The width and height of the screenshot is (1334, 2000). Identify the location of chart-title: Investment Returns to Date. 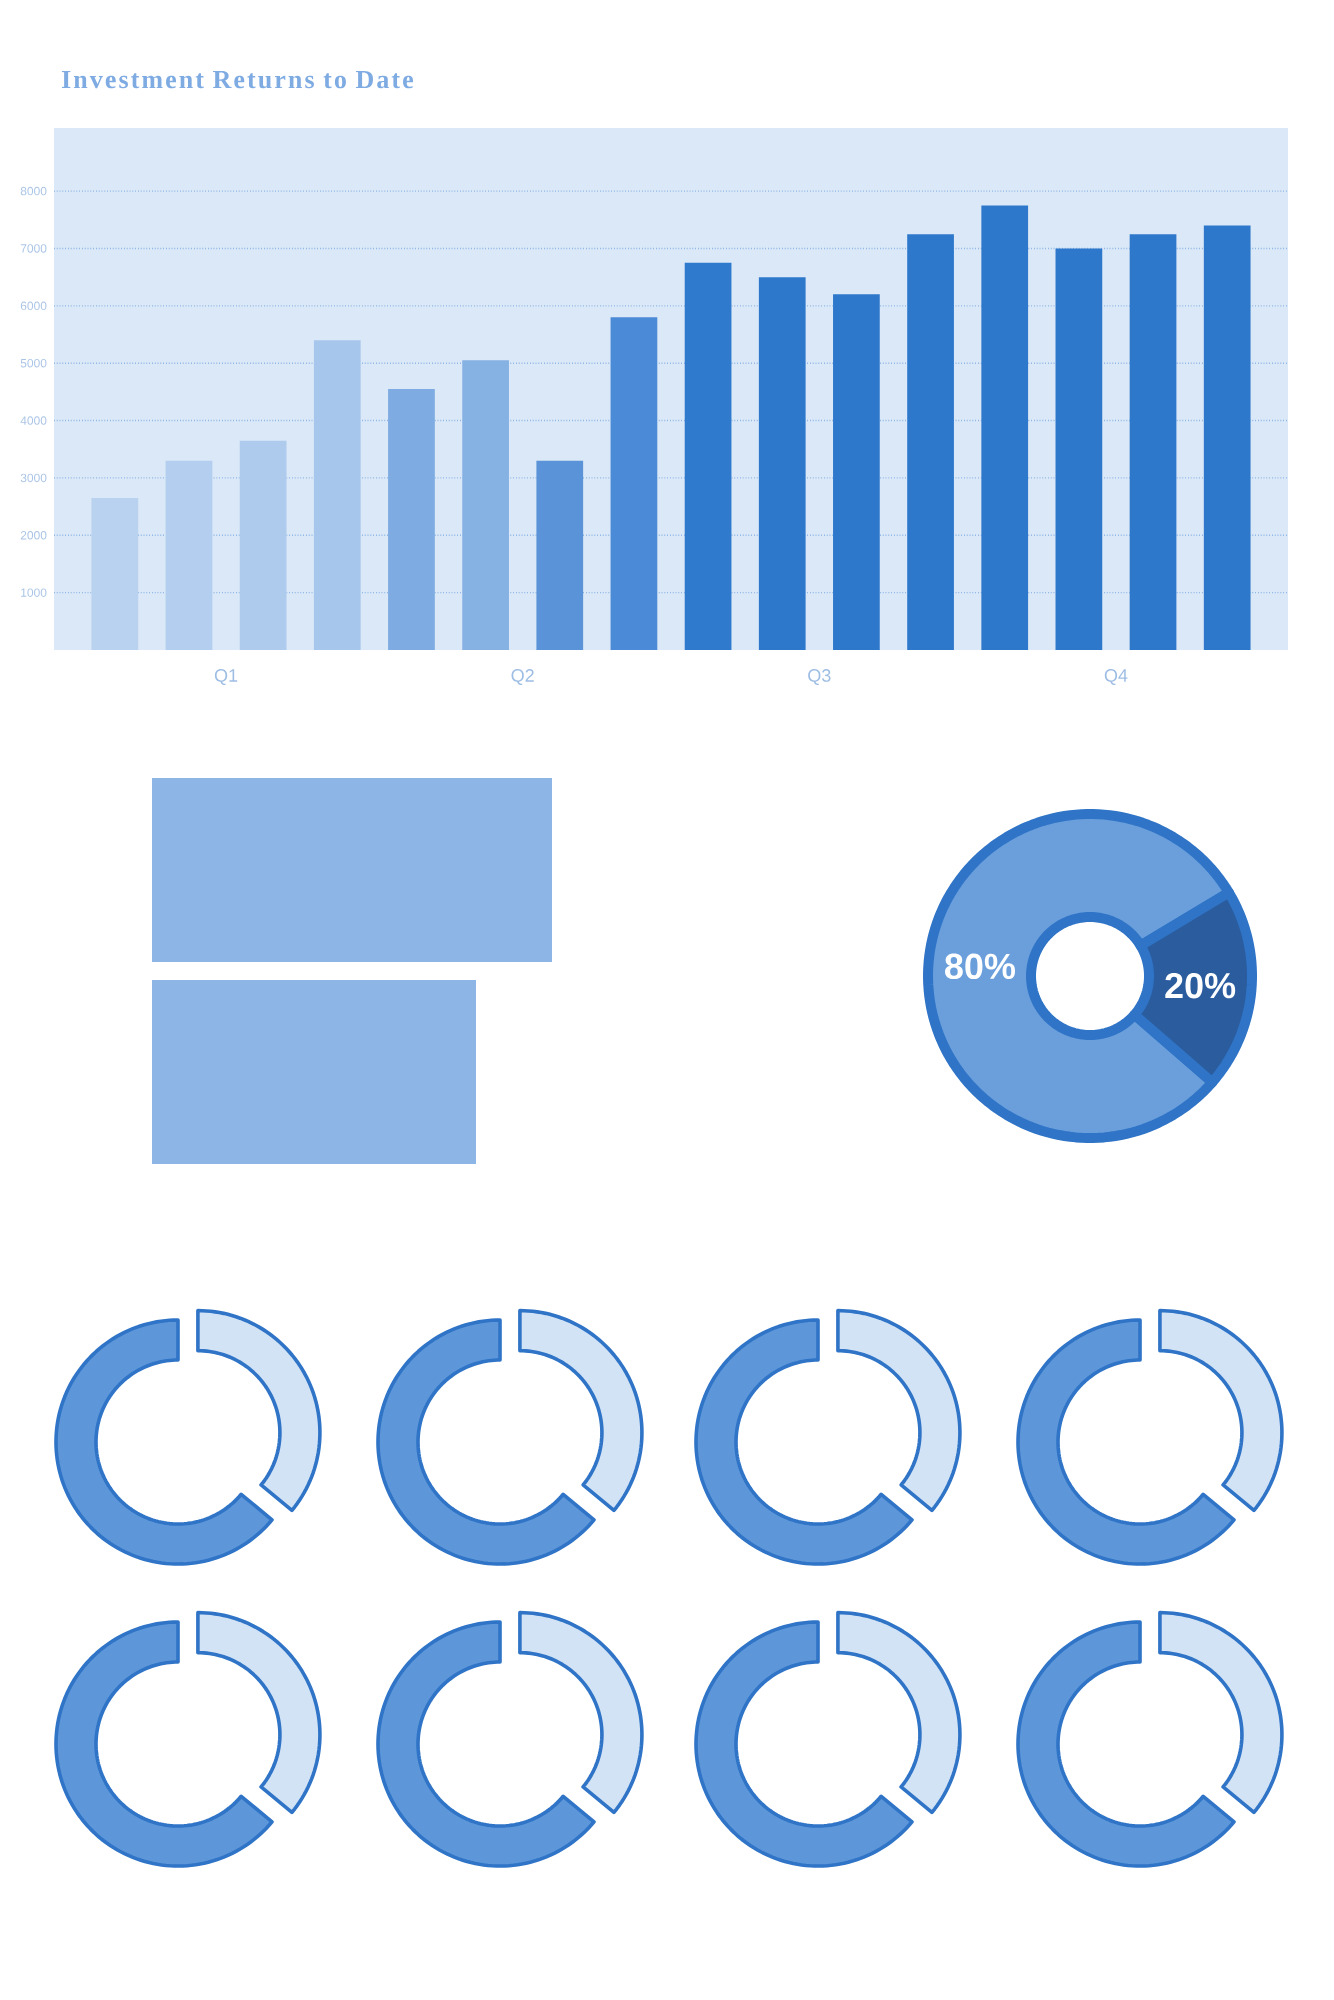
(237, 79).